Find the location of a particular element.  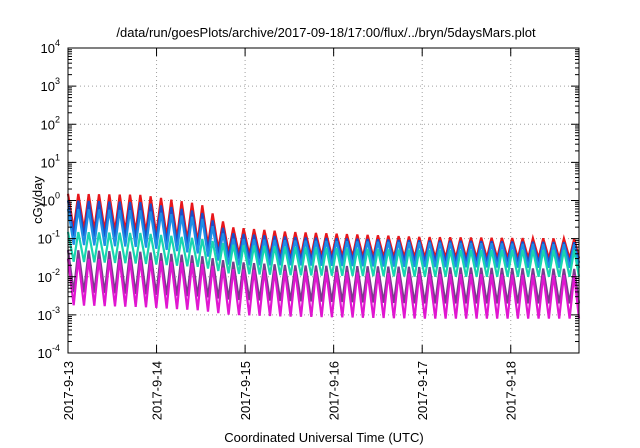

x-tick-label: 2017-9-13 is located at coordinates (68, 390).